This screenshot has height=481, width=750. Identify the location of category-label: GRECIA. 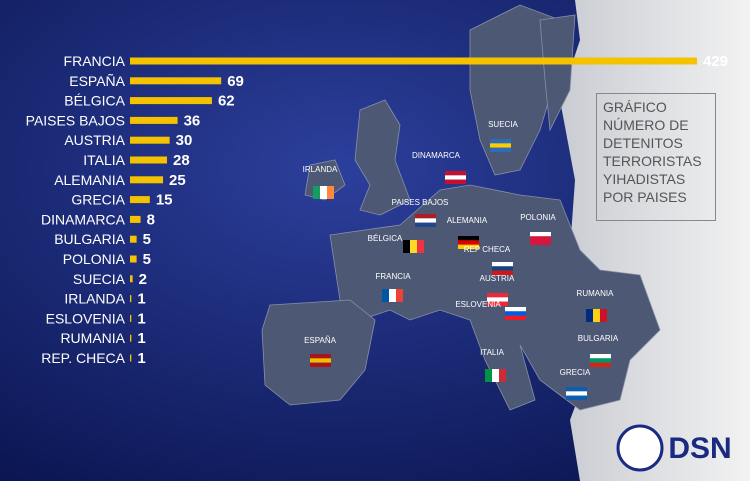
(98, 200).